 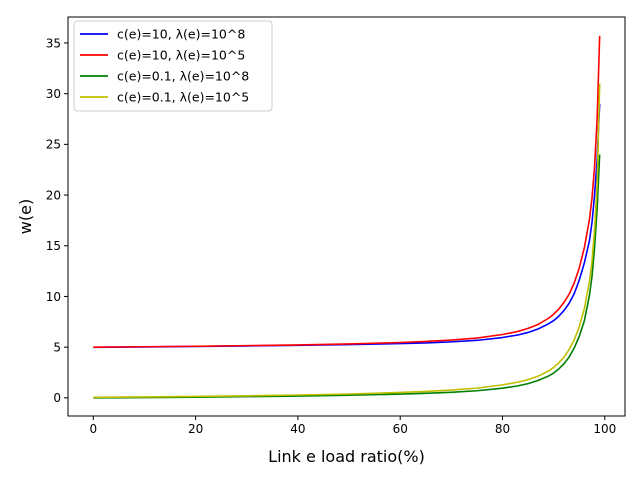 I want to click on legend-label-2: c(e)=10, λ(e)=10^5, so click(x=181, y=55).